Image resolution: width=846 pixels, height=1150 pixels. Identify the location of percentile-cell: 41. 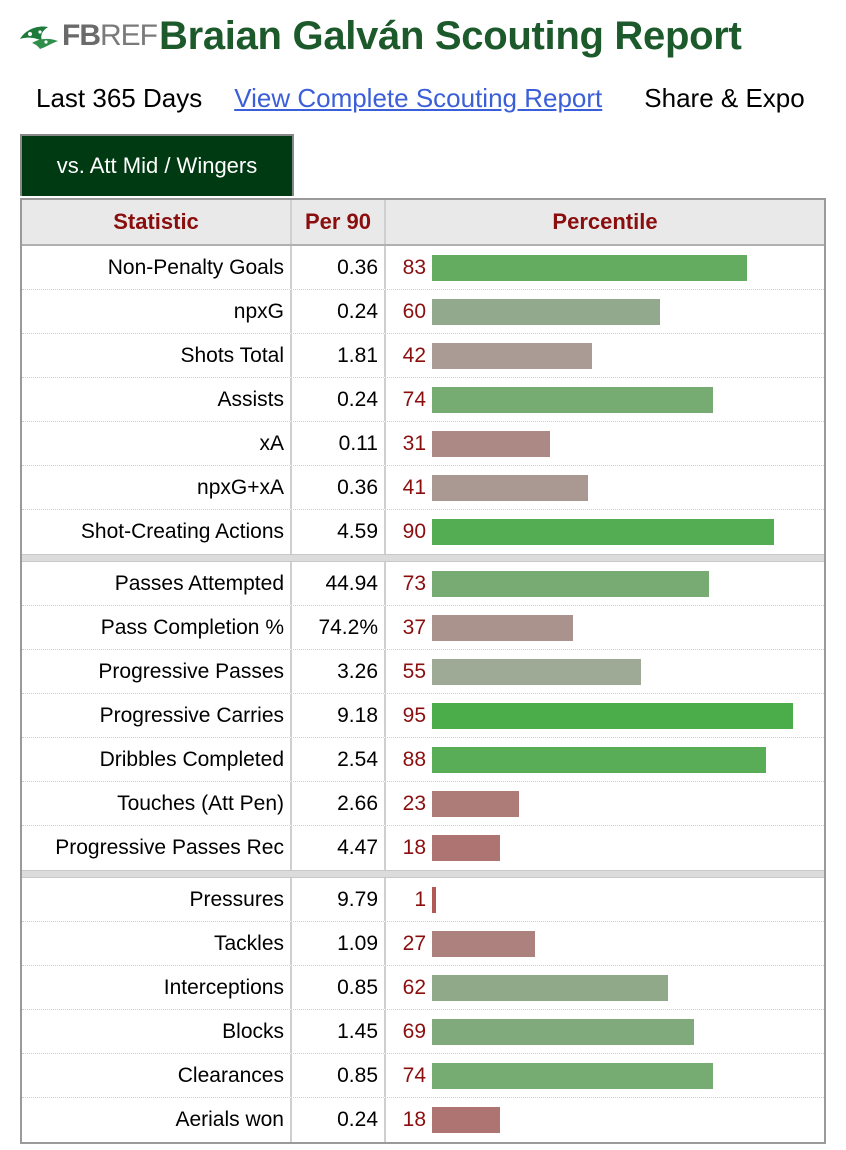
(605, 487).